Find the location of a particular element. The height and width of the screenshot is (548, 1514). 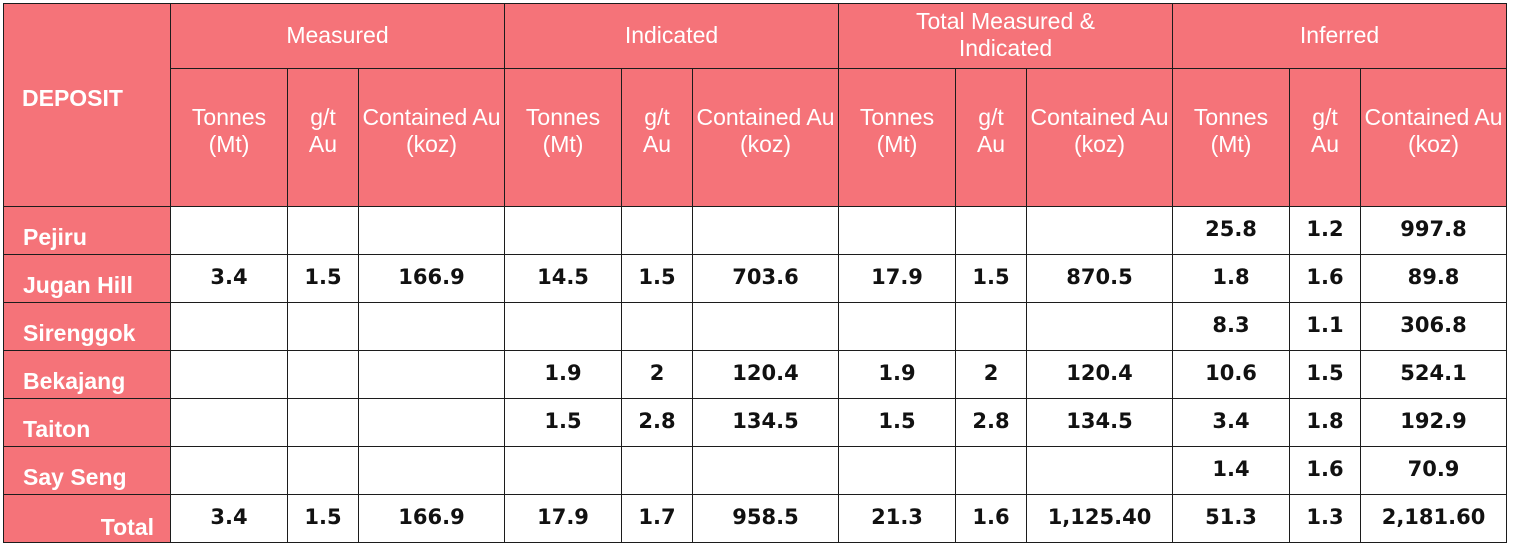

value-cell: 192.9 is located at coordinates (1434, 422).